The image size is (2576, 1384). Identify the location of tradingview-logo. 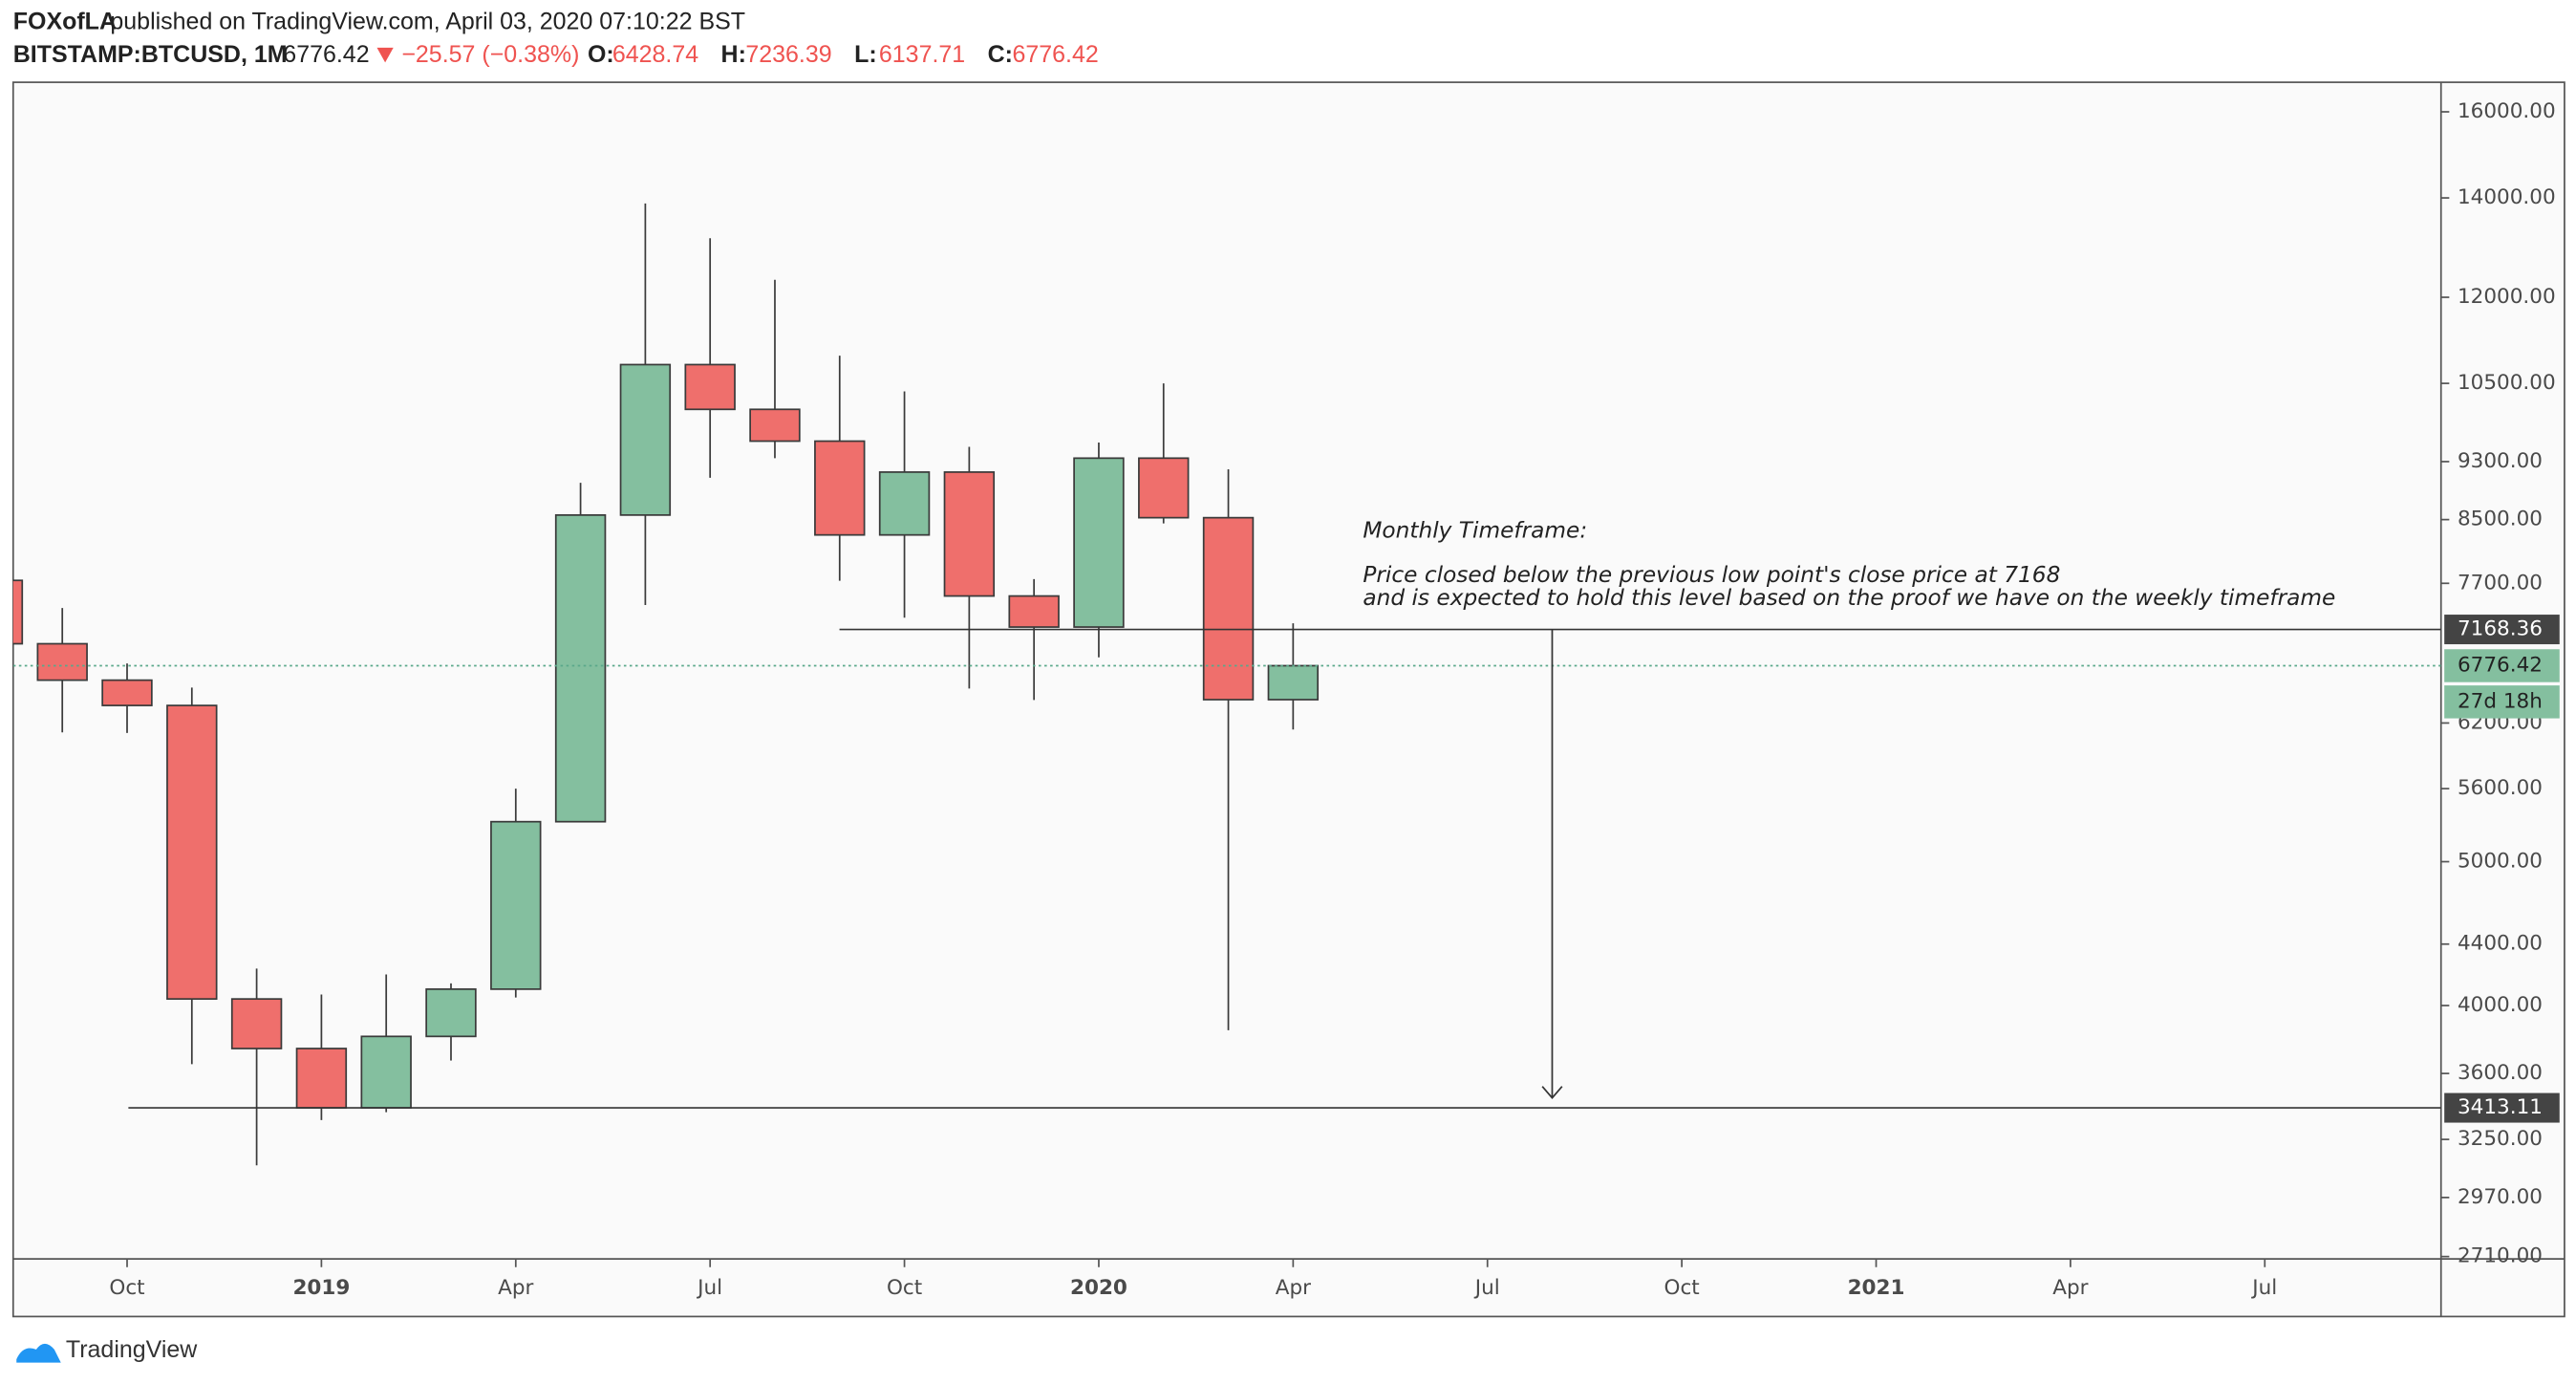
(38, 1353).